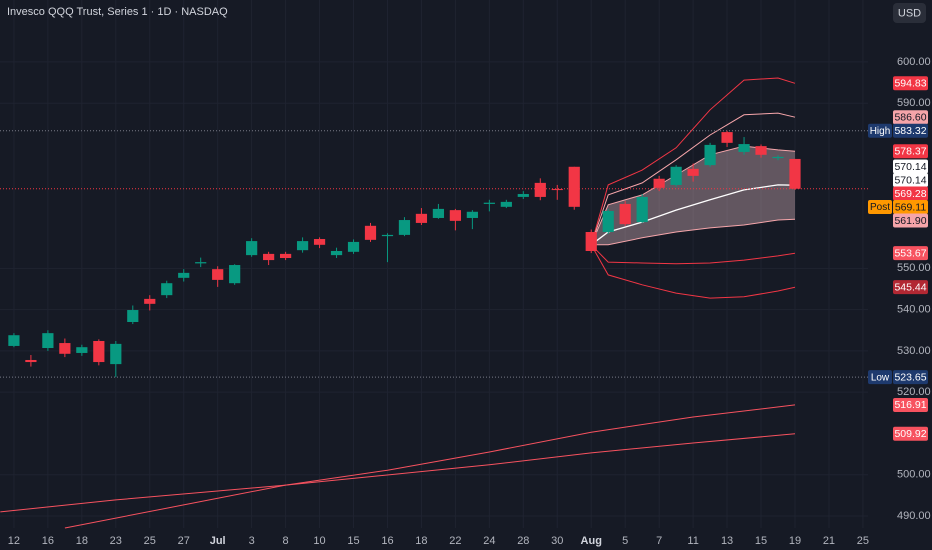  What do you see at coordinates (692, 541) in the screenshot?
I see `x-tick-label: 11` at bounding box center [692, 541].